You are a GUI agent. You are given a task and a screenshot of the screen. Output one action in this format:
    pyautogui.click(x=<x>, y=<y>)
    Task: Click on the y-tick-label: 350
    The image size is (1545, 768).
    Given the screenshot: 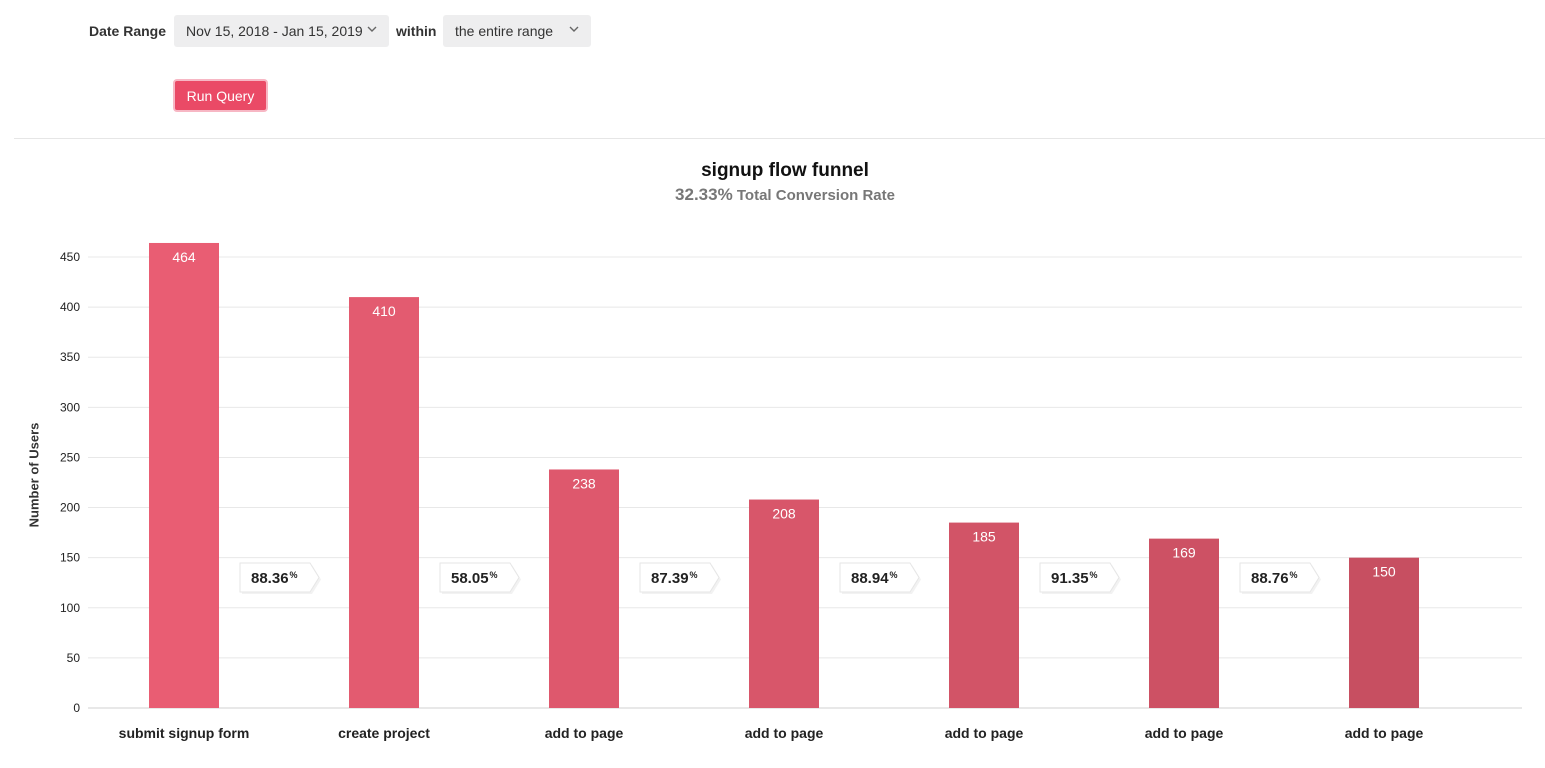 What is the action you would take?
    pyautogui.click(x=70, y=357)
    